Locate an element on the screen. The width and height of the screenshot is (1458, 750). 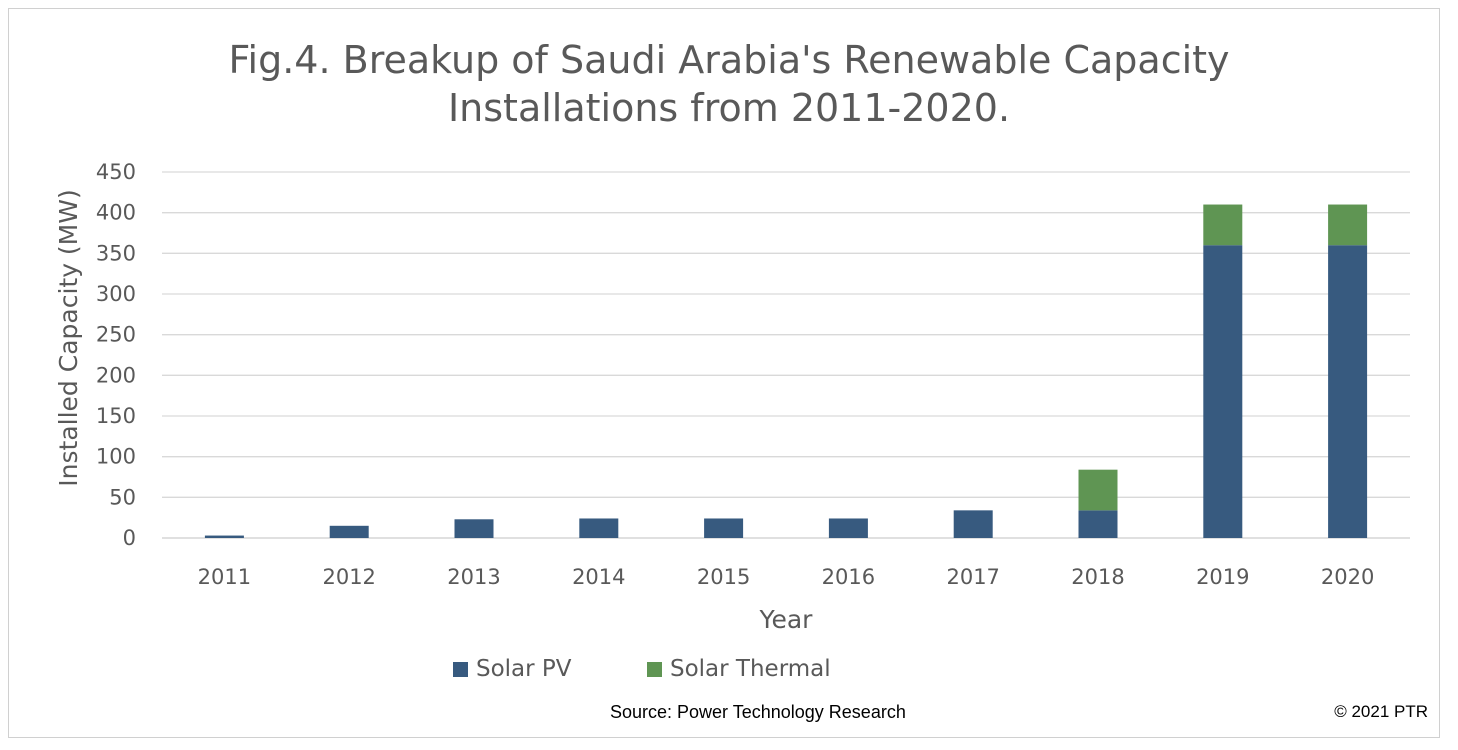
y-tick-label: 100 is located at coordinates (116, 457).